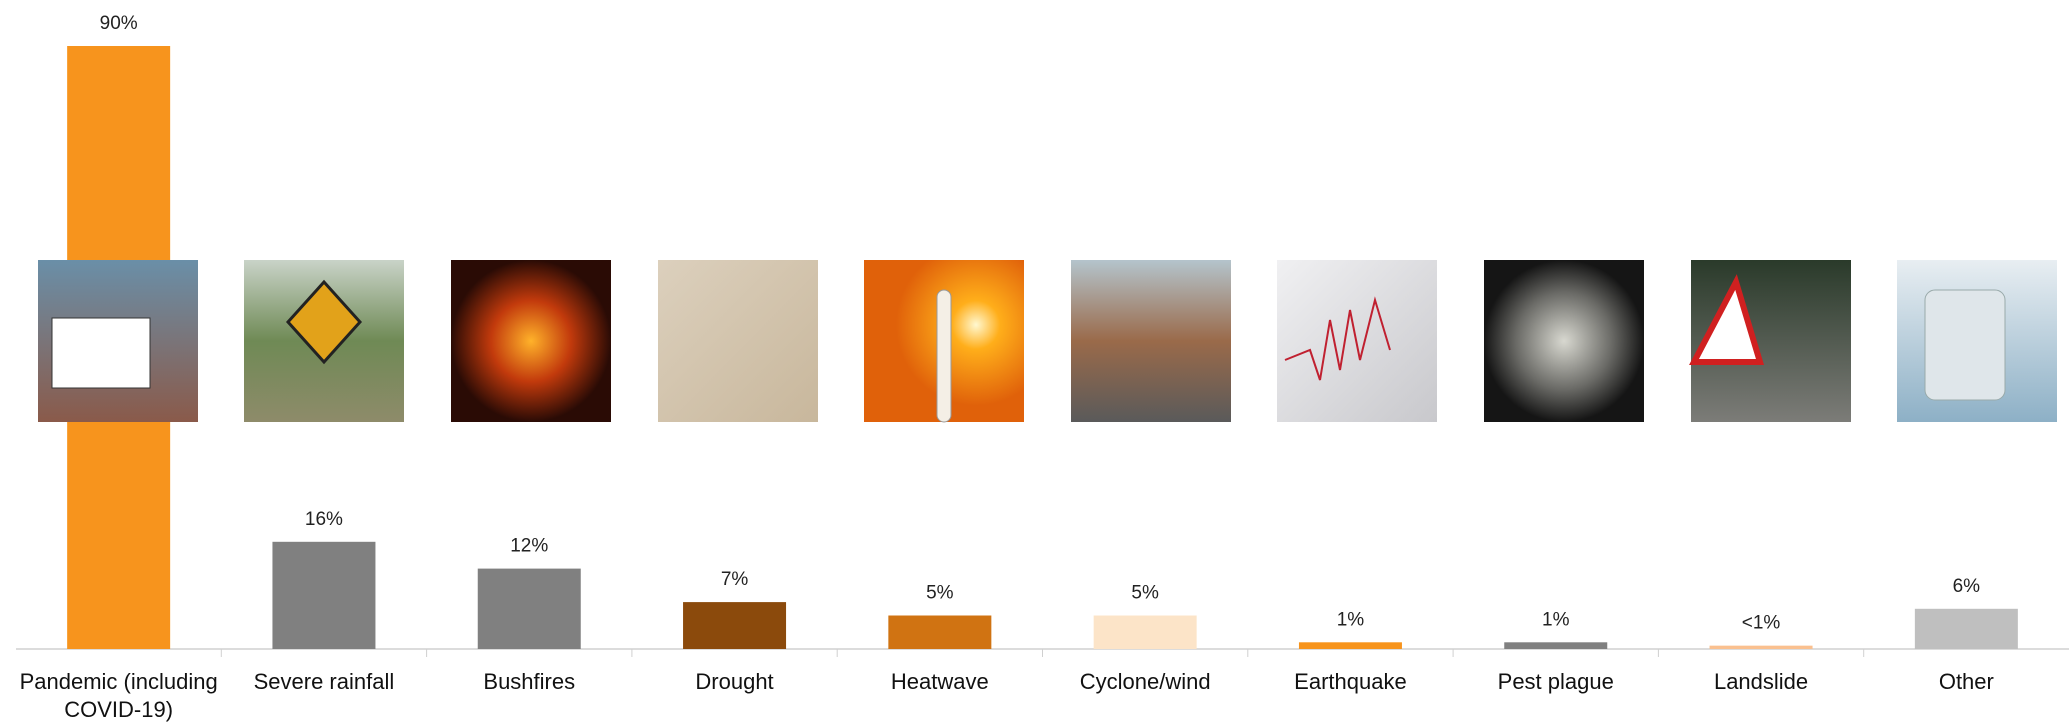  I want to click on photo-seismograph, so click(1337, 338).